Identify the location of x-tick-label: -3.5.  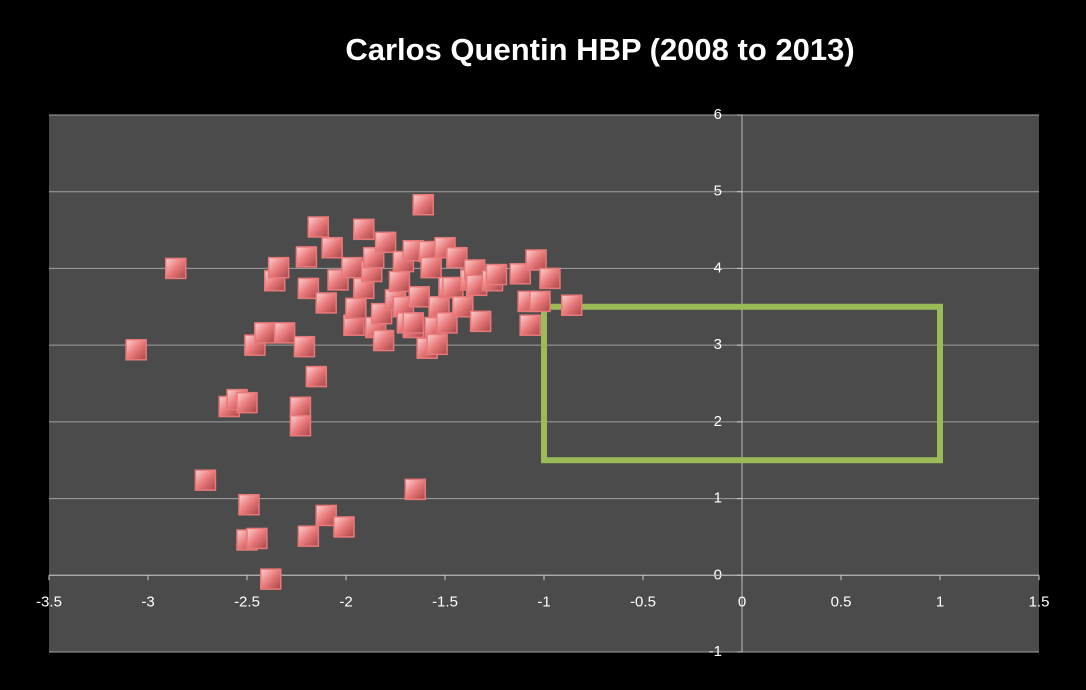
(49, 601).